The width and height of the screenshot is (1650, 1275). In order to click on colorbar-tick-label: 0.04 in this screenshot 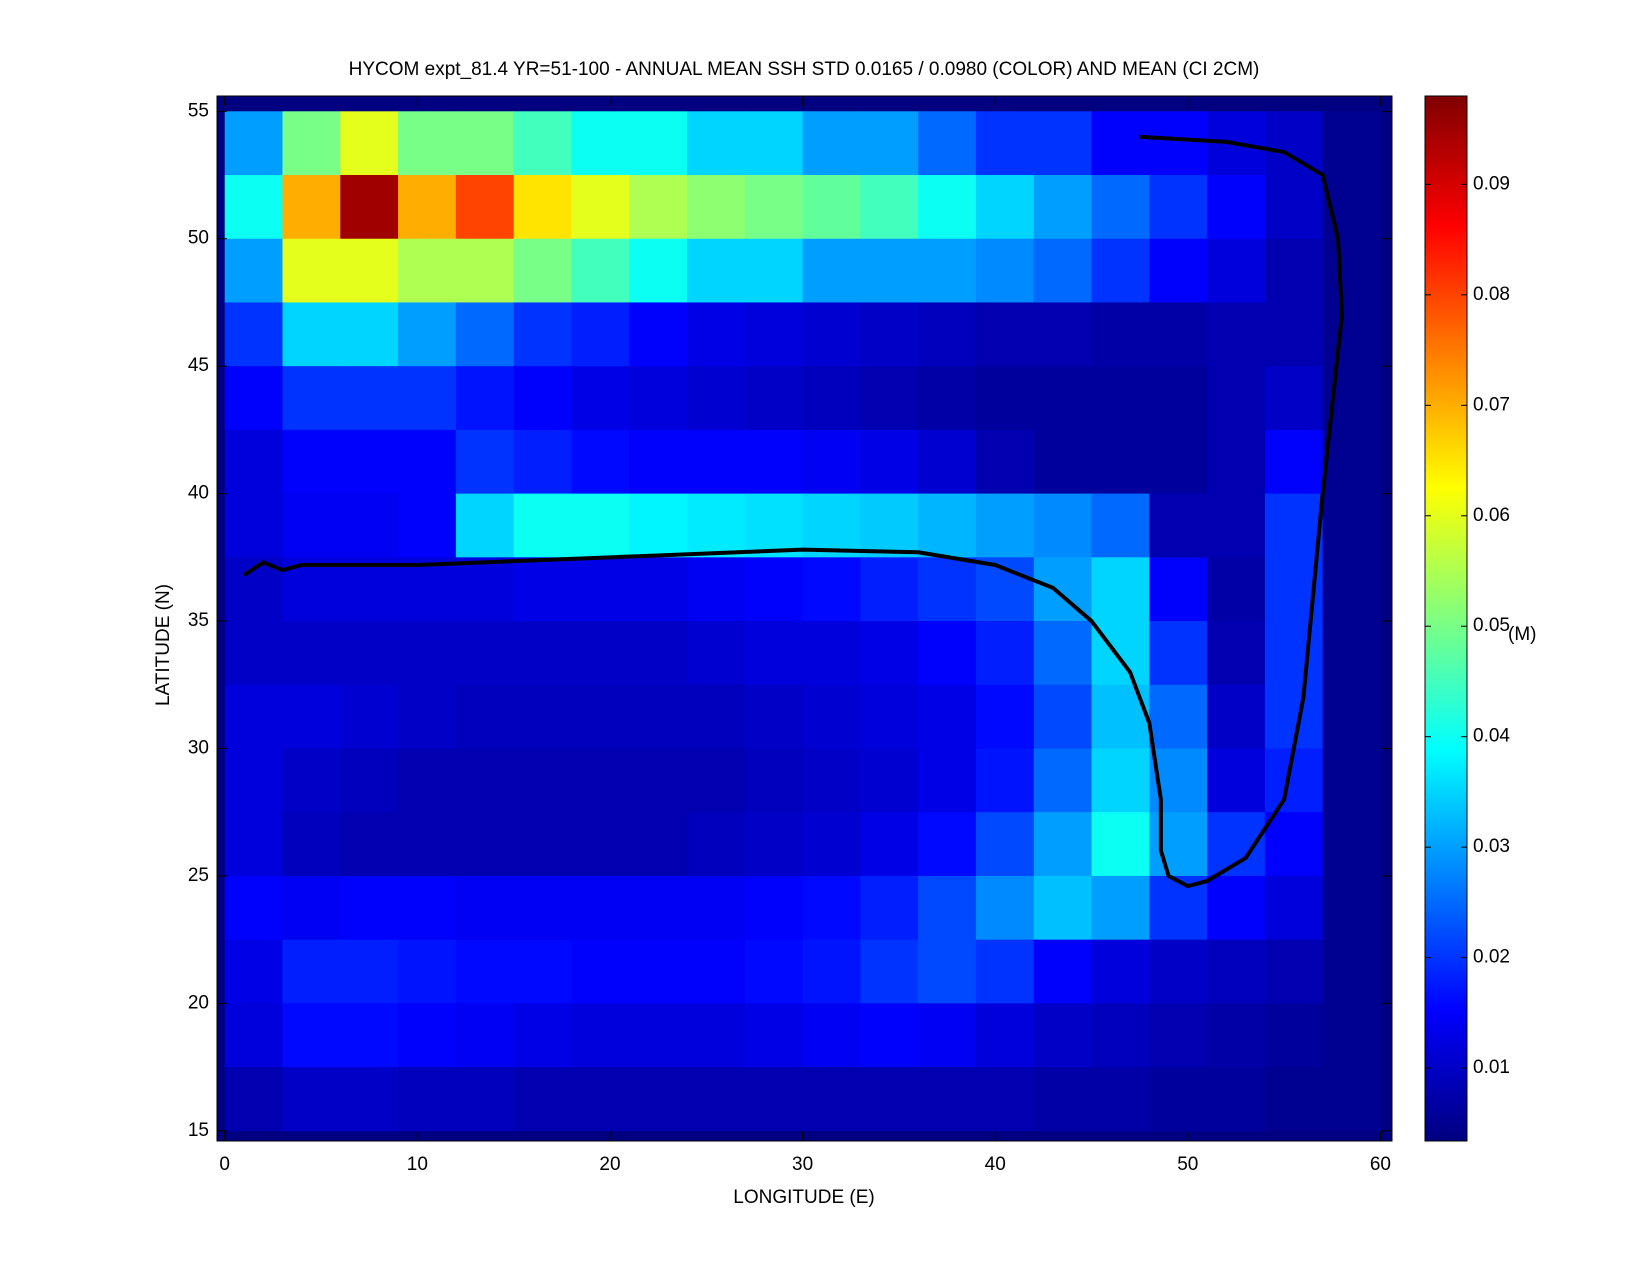, I will do `click(1491, 736)`.